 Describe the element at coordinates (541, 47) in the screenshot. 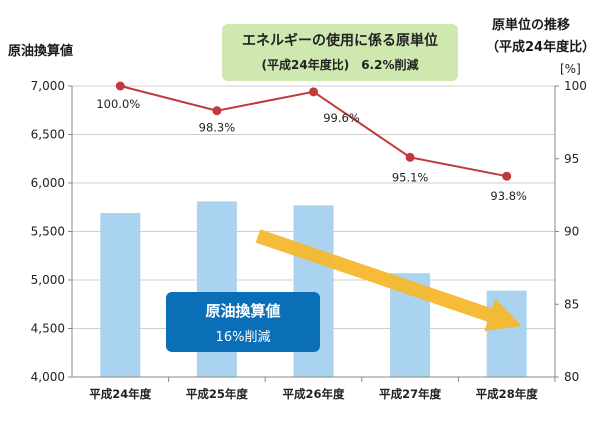

I see `right-axis-subtitle: （平成24年度比）` at that location.